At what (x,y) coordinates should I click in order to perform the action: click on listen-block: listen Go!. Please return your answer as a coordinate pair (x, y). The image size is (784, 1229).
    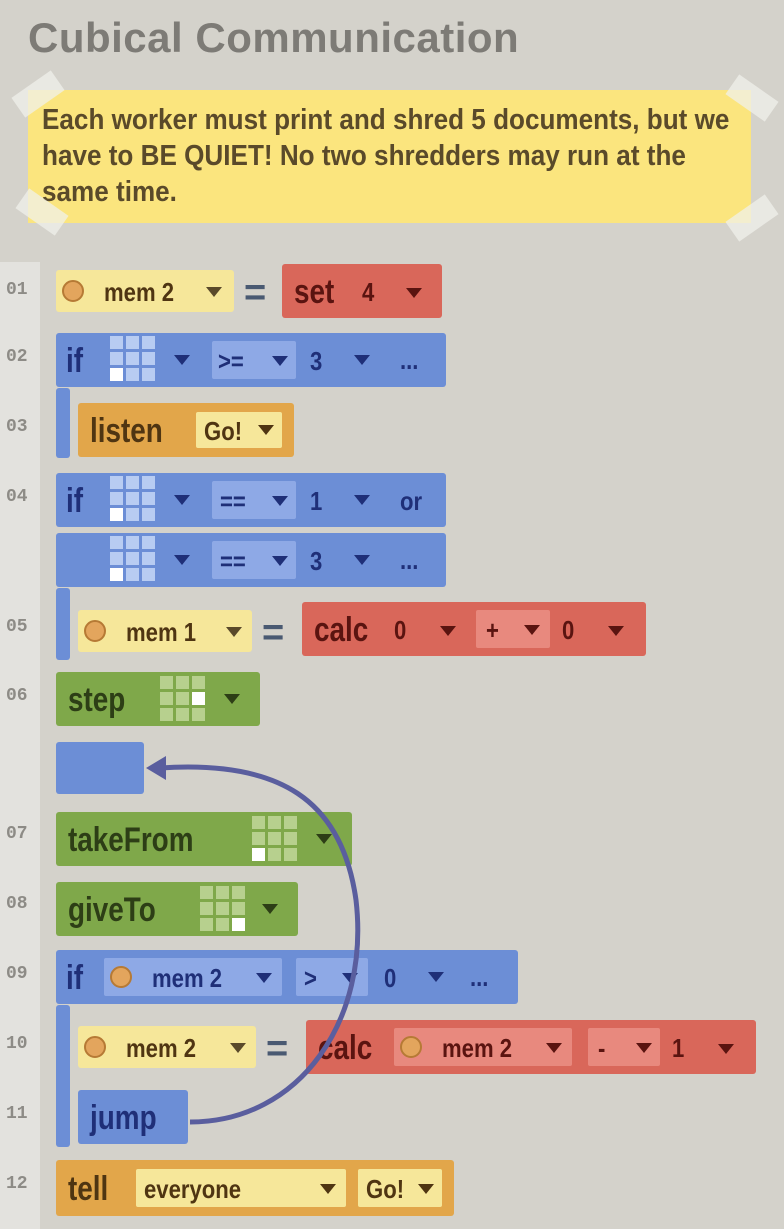
    Looking at the image, I should click on (186, 430).